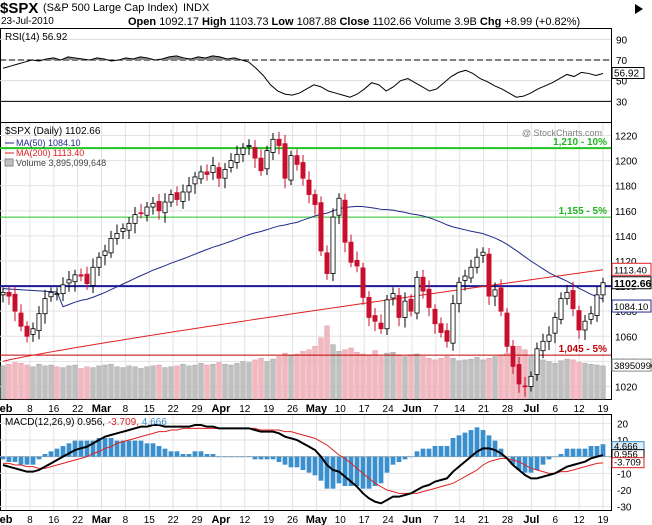 This screenshot has height=525, width=652. What do you see at coordinates (354, 22) in the screenshot?
I see `close-label: Close` at bounding box center [354, 22].